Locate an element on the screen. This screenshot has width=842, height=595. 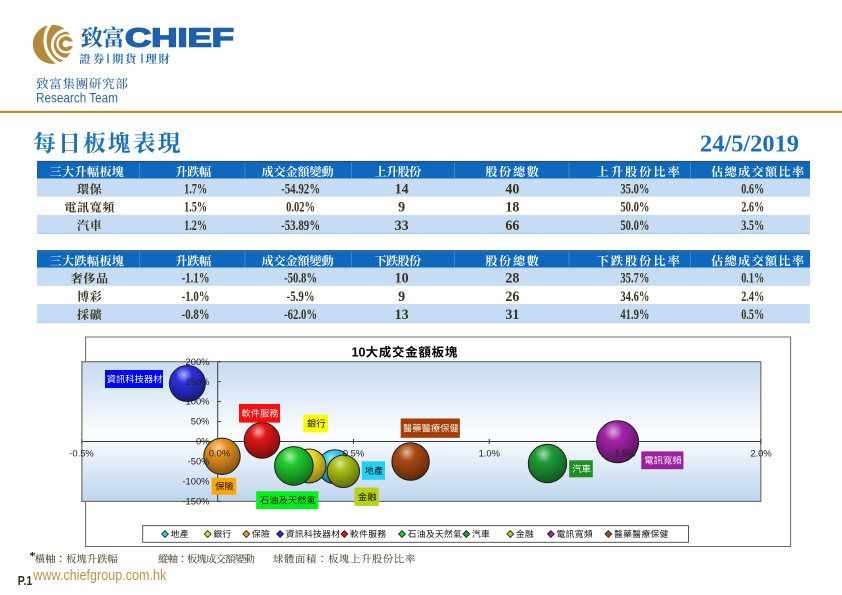
svg-text: 2.0% is located at coordinates (760, 453).